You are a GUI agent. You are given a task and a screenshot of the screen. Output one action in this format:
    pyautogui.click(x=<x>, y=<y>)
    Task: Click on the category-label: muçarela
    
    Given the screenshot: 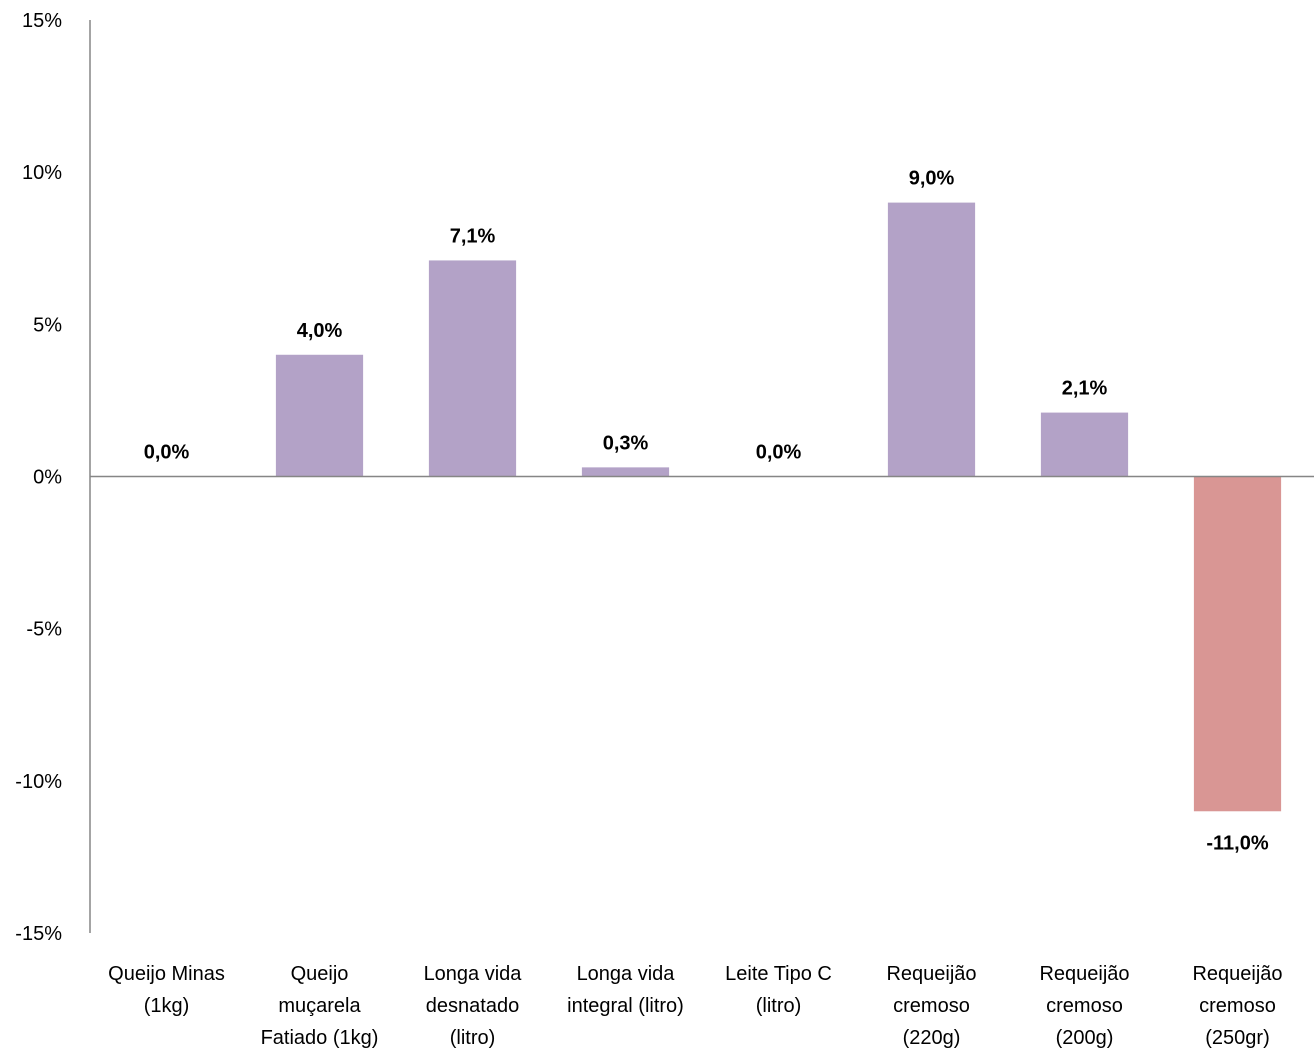 What is the action you would take?
    pyautogui.click(x=319, y=1006)
    